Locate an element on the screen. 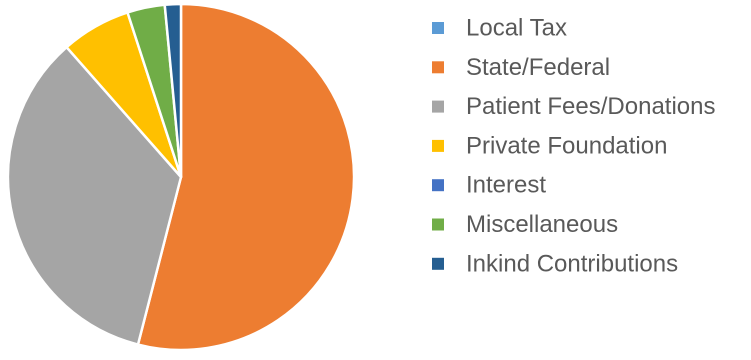 The height and width of the screenshot is (360, 751). legend-item-interest: Interest is located at coordinates (489, 185).